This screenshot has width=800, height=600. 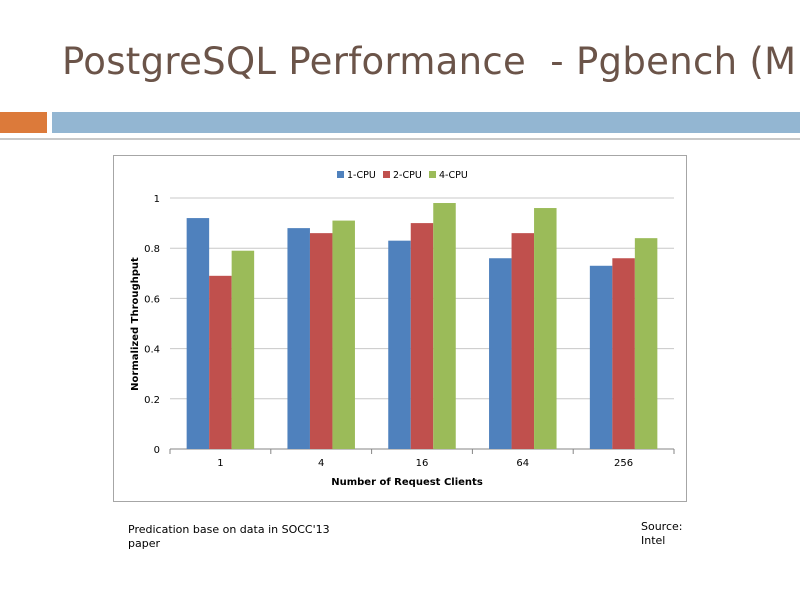 What do you see at coordinates (152, 350) in the screenshot?
I see `y-tick-label: 0.4` at bounding box center [152, 350].